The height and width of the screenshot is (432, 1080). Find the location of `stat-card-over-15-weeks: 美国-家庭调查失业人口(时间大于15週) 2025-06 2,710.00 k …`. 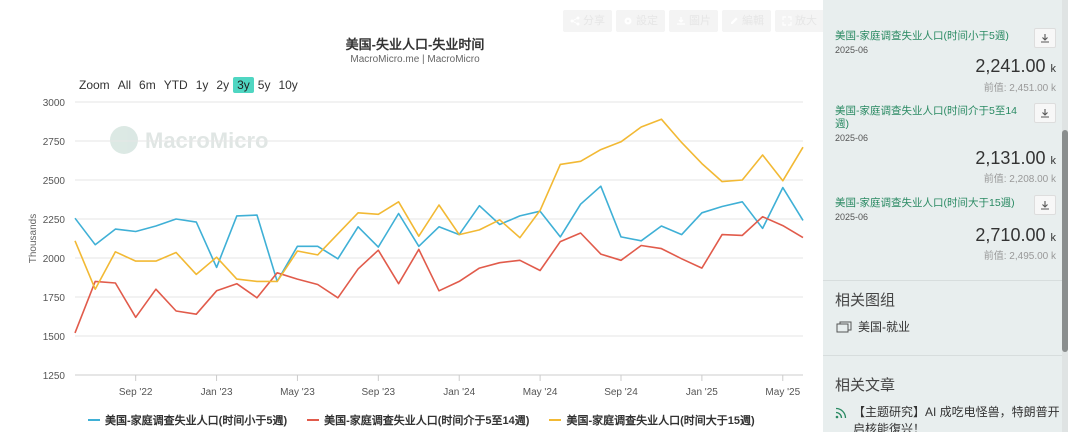

stat-card-over-15-weeks: 美国-家庭调查失业人口(时间大于15週) 2025-06 2,710.00 k … is located at coordinates (945, 228).